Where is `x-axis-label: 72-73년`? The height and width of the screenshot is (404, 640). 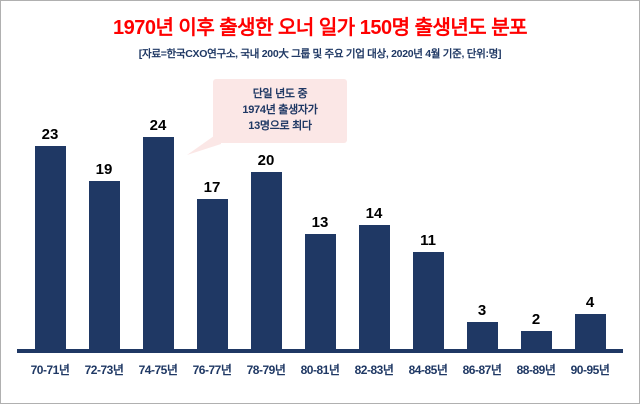
x-axis-label: 72-73년 is located at coordinates (104, 370).